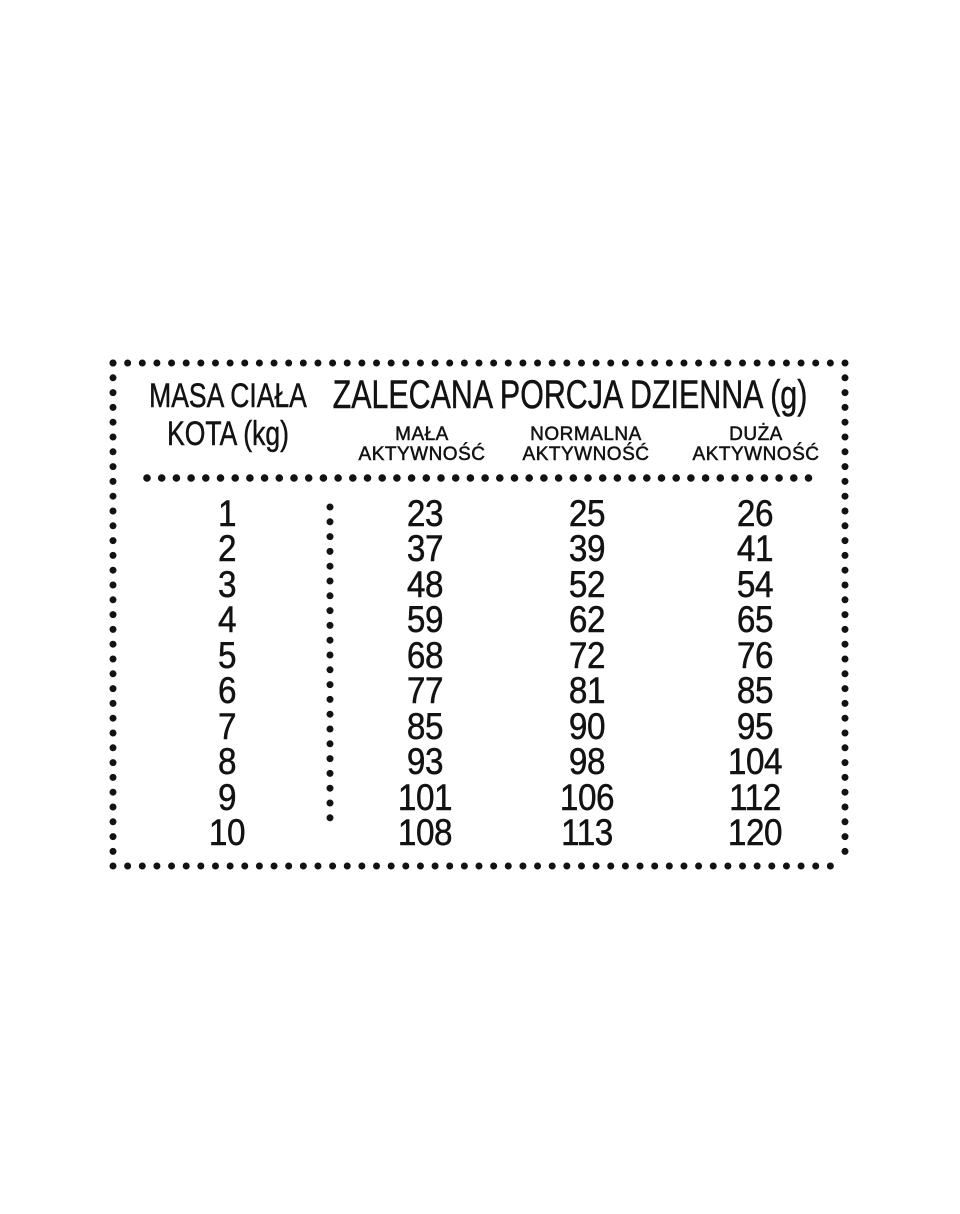  I want to click on cell-normal-activity: 98, so click(587, 762).